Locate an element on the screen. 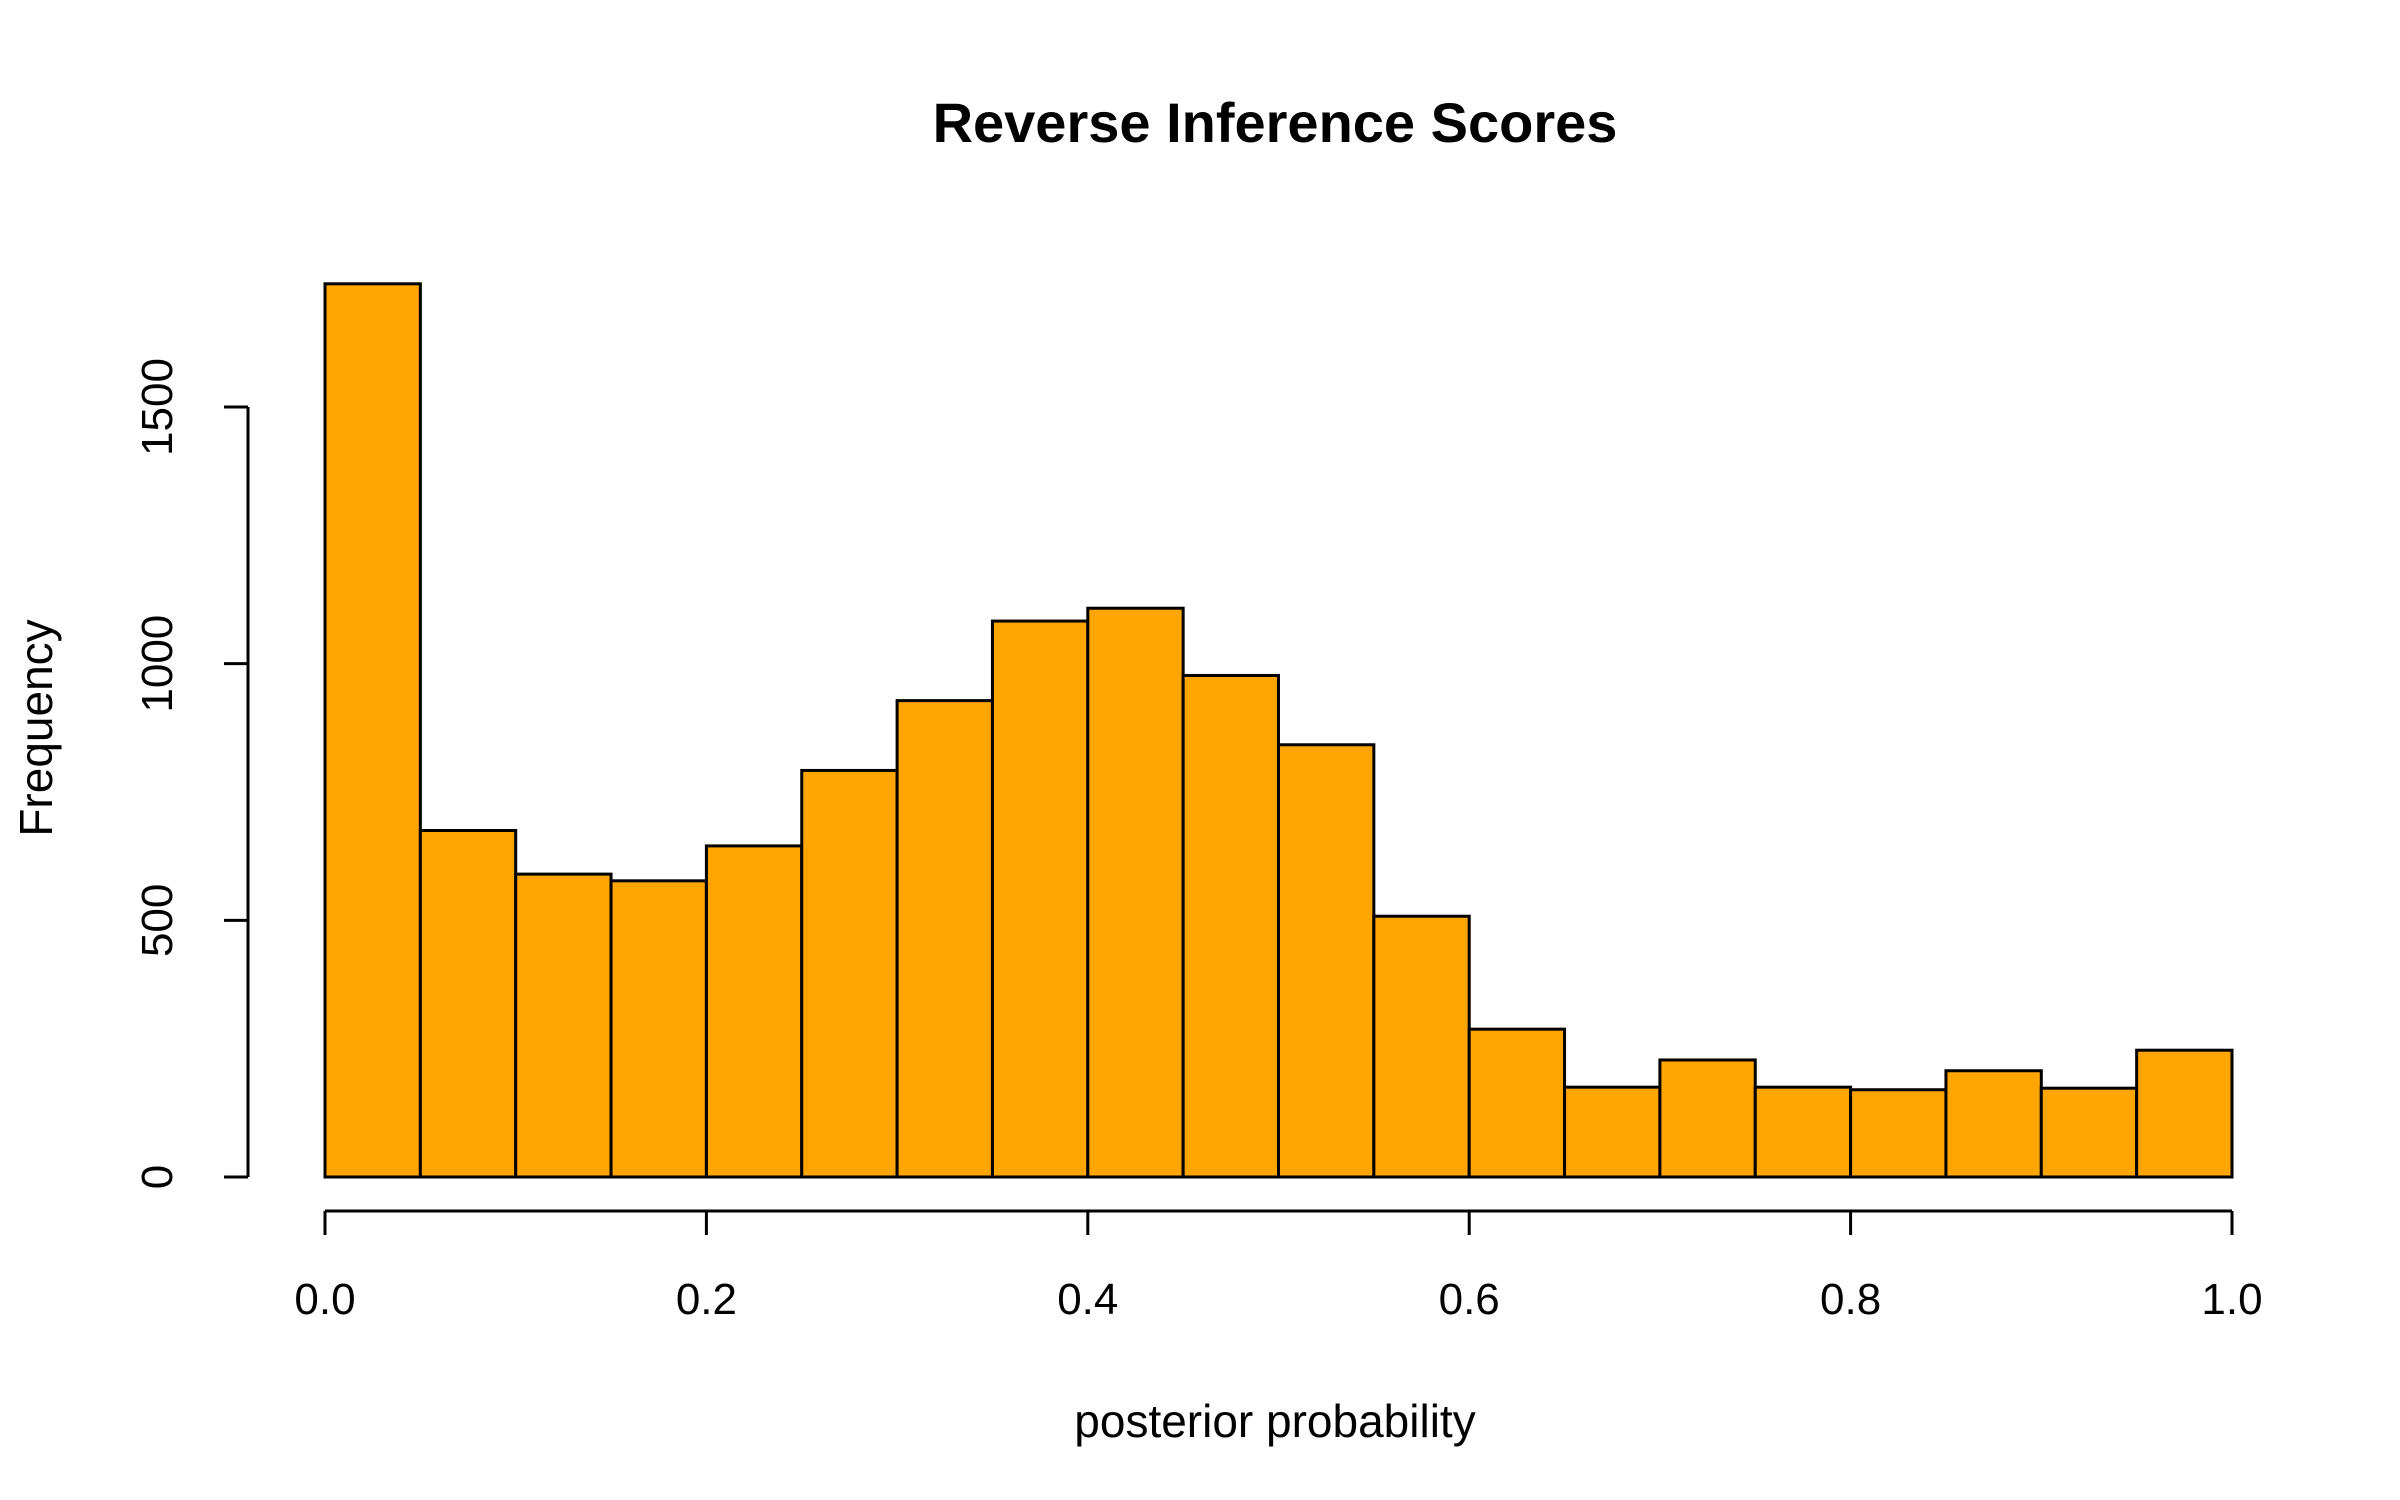  x-tick-label: 0.2 is located at coordinates (706, 1299).